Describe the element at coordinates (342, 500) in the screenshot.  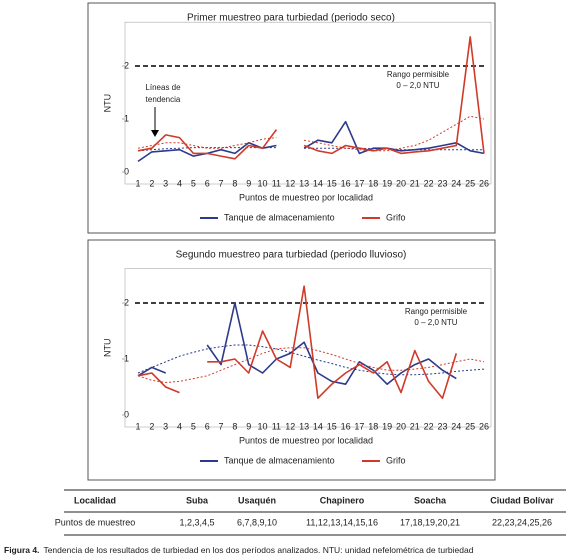
I see `table-header: Chapinero` at that location.